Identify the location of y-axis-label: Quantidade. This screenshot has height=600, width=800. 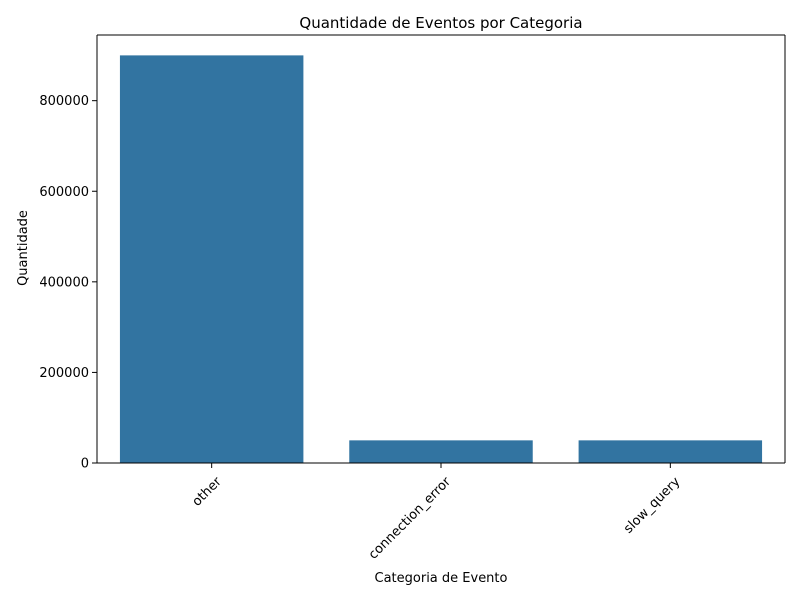
(23, 248).